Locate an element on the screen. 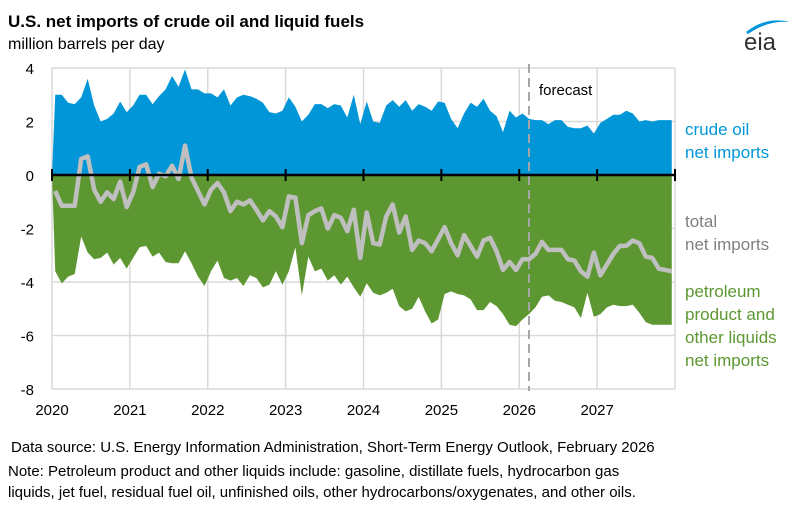  legend-crude: crude oil net imports is located at coordinates (727, 141).